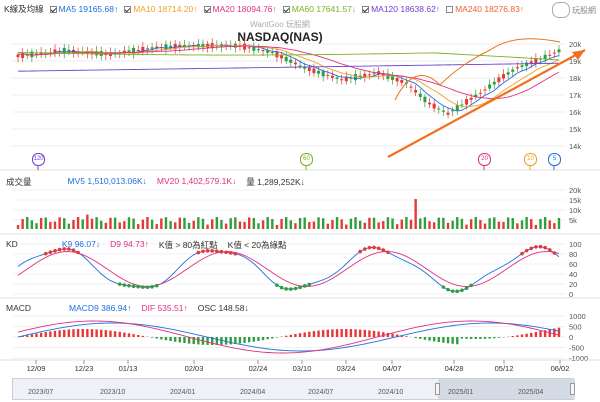  Describe the element at coordinates (280, 37) in the screenshot. I see `chart-title: NASDAQ(NAS)` at that location.